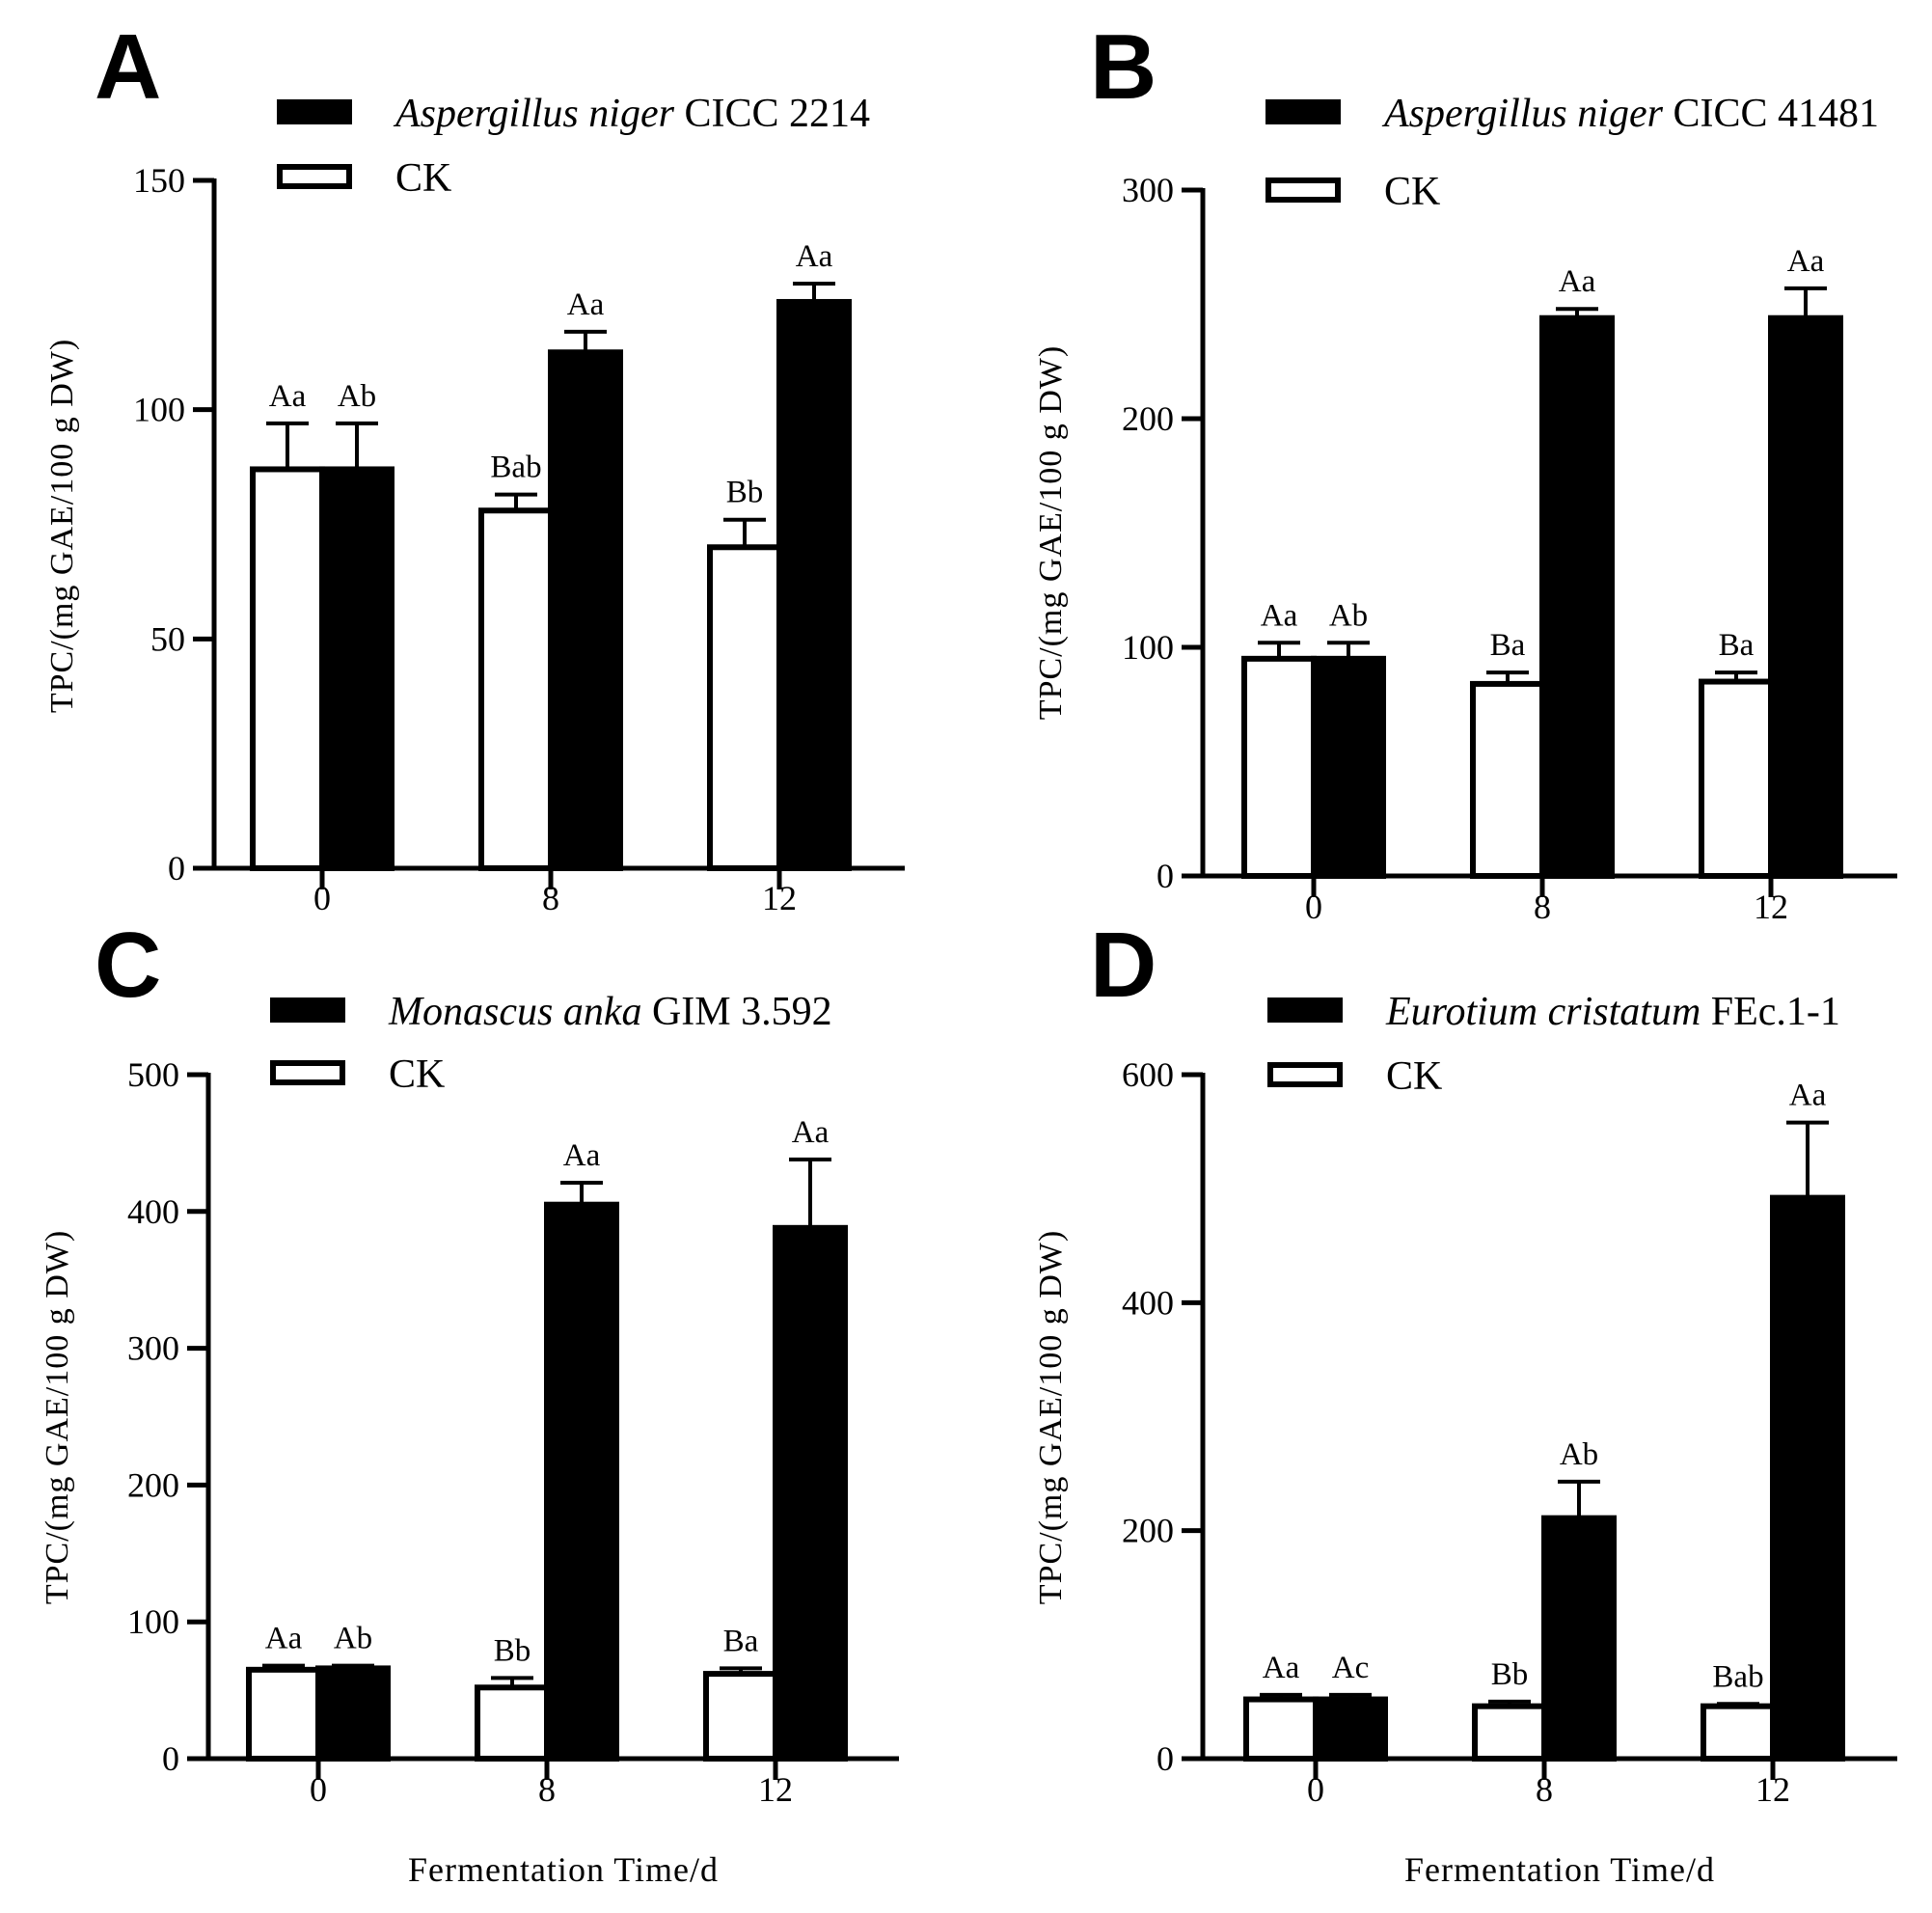 Image resolution: width=1932 pixels, height=1913 pixels. I want to click on legend-label-treatment: Aspergillus niger CICC 41481, so click(1630, 114).